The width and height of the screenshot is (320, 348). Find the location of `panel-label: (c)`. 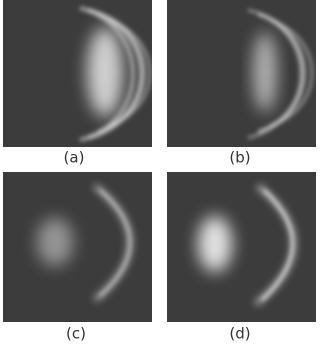

panel-label: (c) is located at coordinates (76, 334).